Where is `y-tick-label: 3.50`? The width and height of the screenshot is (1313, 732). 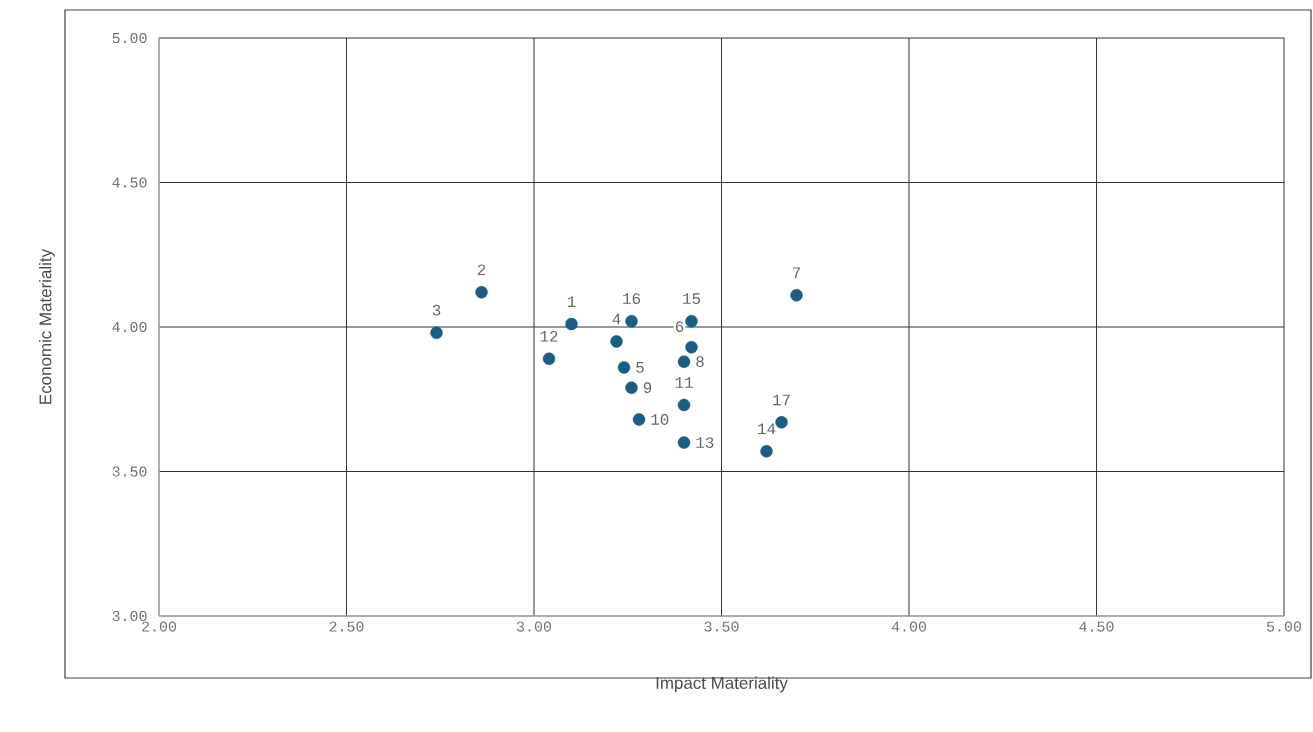 y-tick-label: 3.50 is located at coordinates (129, 471).